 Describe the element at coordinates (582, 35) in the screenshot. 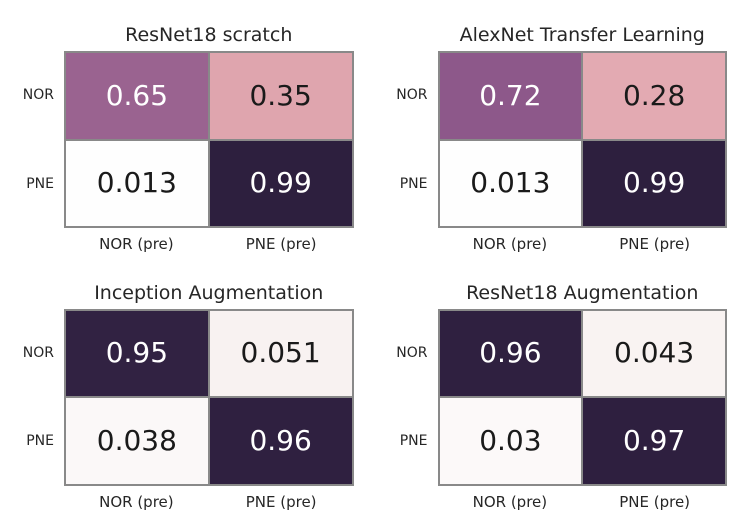

I see `panel-title: AlexNet Transfer Learning` at that location.